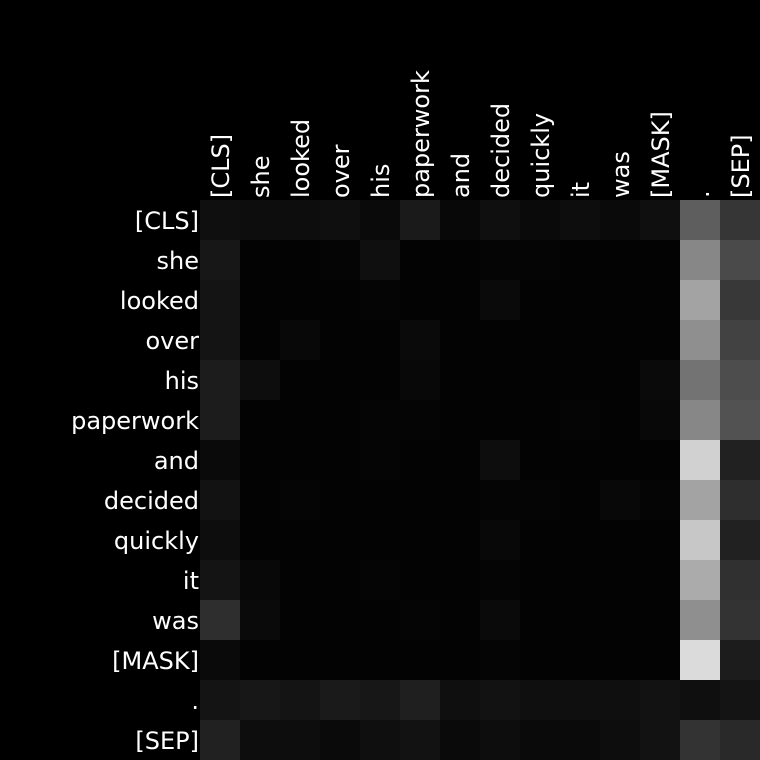 This screenshot has height=760, width=760. I want to click on heatmap-cell-r2-c9, so click(580, 300).